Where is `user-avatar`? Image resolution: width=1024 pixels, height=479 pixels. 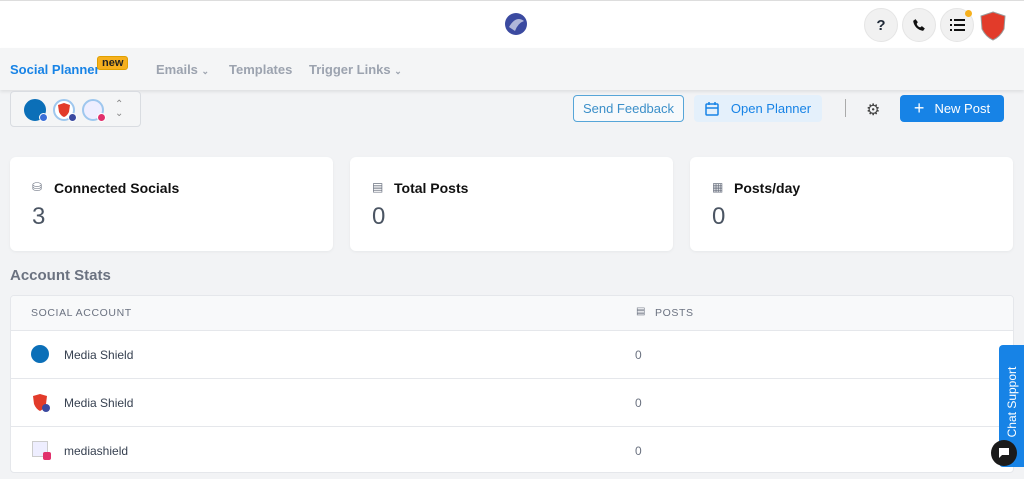 user-avatar is located at coordinates (993, 26).